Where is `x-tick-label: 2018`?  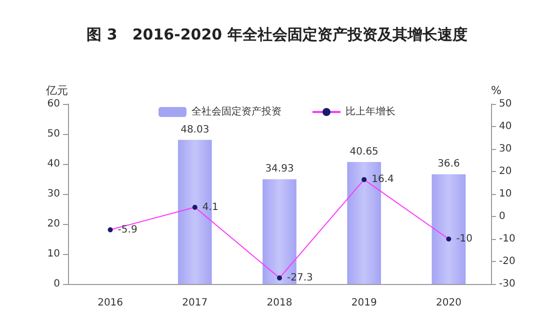
x-tick-label: 2018 is located at coordinates (279, 303).